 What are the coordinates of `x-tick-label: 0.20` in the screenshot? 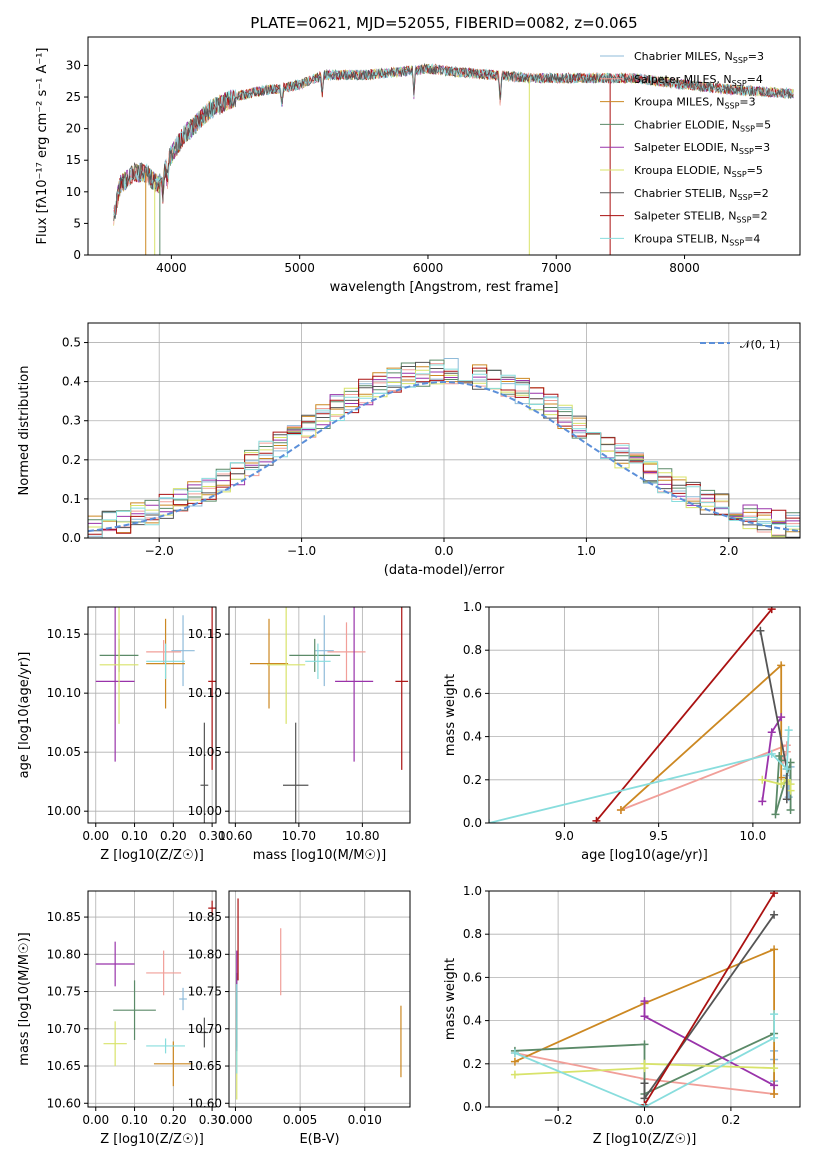 It's located at (173, 836).